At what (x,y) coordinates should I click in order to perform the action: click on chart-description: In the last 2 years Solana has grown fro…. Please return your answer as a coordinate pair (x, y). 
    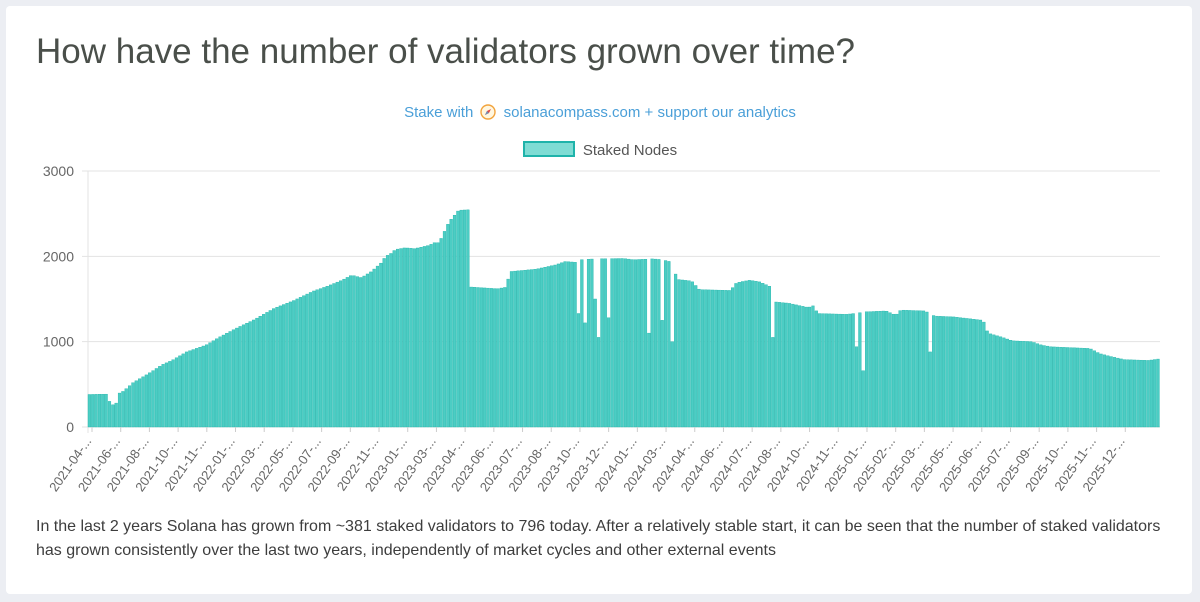
    Looking at the image, I should click on (598, 538).